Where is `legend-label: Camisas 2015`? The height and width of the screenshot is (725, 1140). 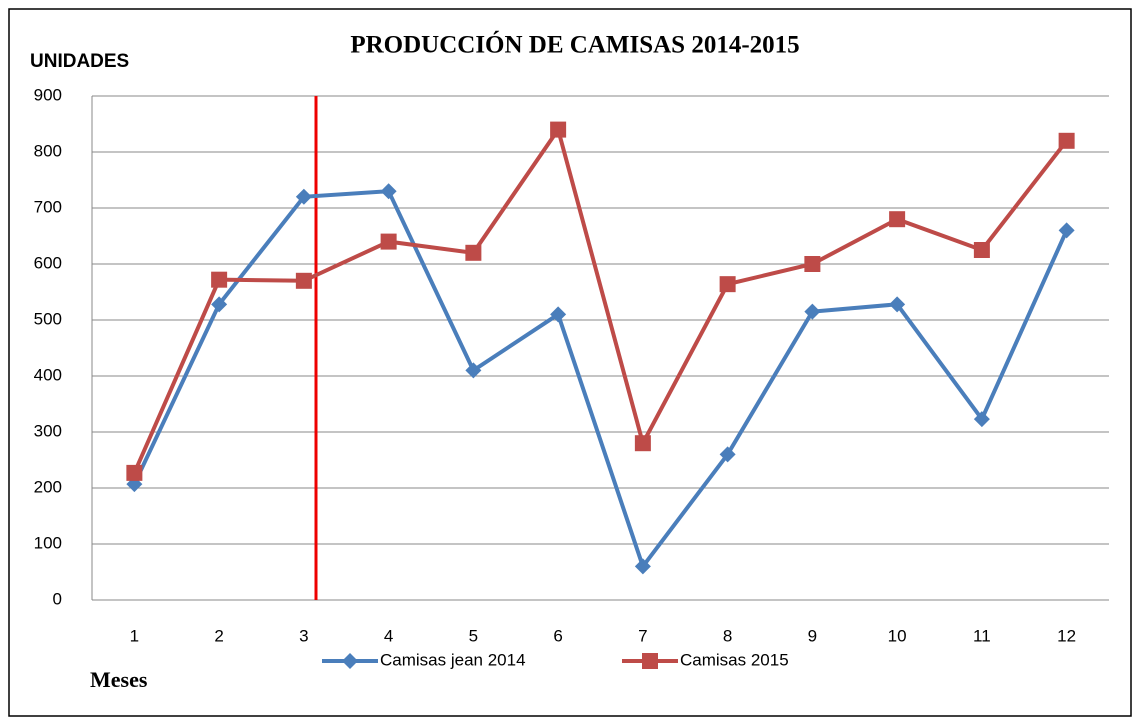 legend-label: Camisas 2015 is located at coordinates (734, 659).